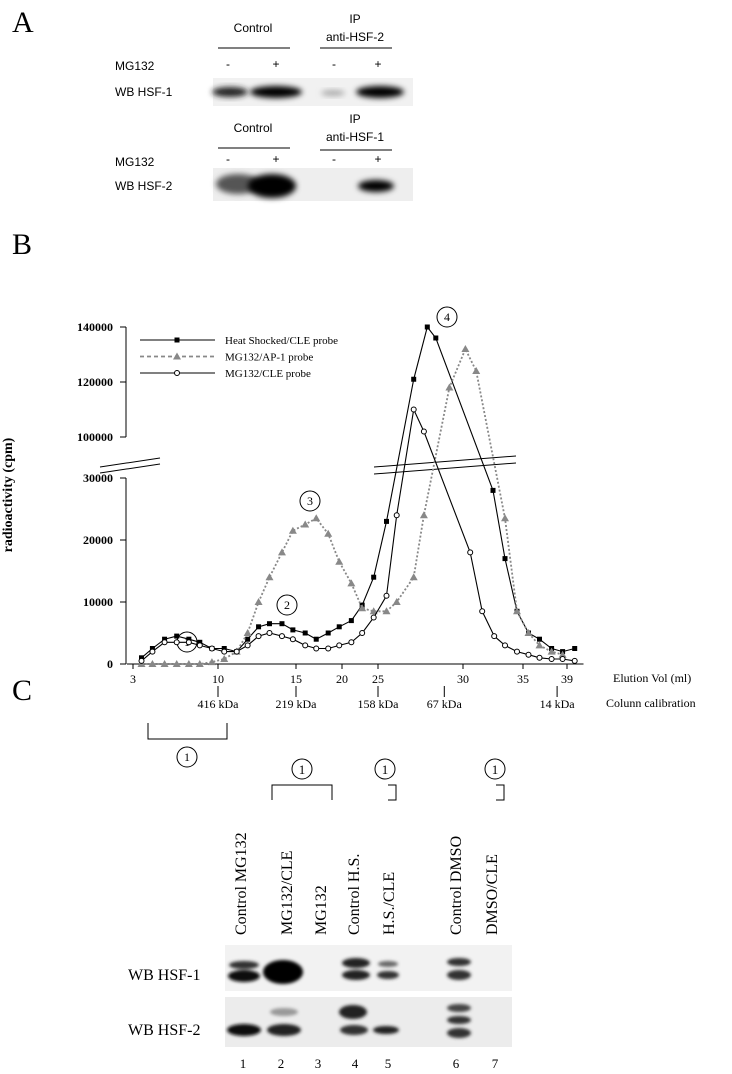  What do you see at coordinates (558, 704) in the screenshot?
I see `calibration-label: 14 kDa` at bounding box center [558, 704].